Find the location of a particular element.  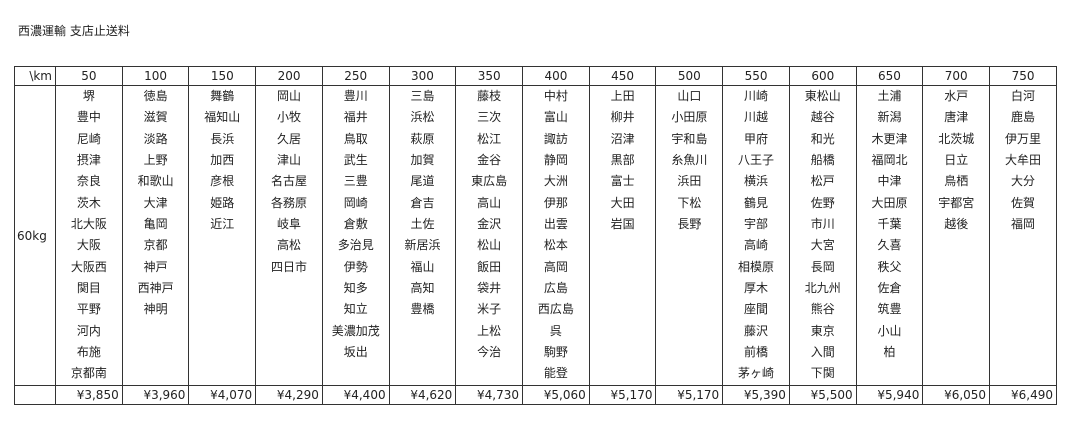

city-name: 淡路 is located at coordinates (155, 138).